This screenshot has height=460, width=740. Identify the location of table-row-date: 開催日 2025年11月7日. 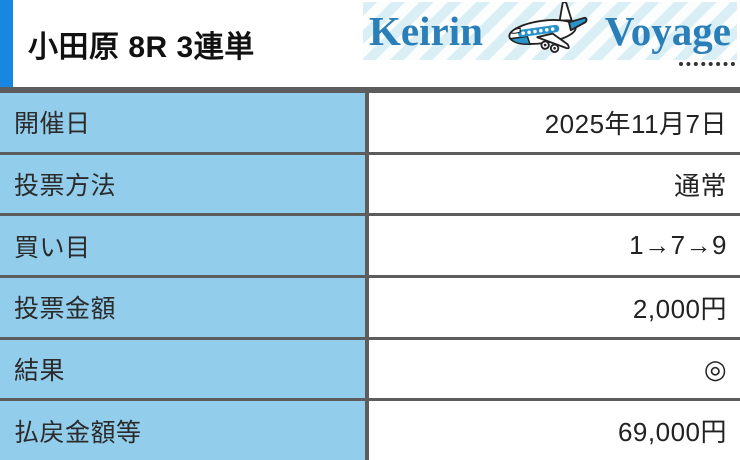
(370, 124).